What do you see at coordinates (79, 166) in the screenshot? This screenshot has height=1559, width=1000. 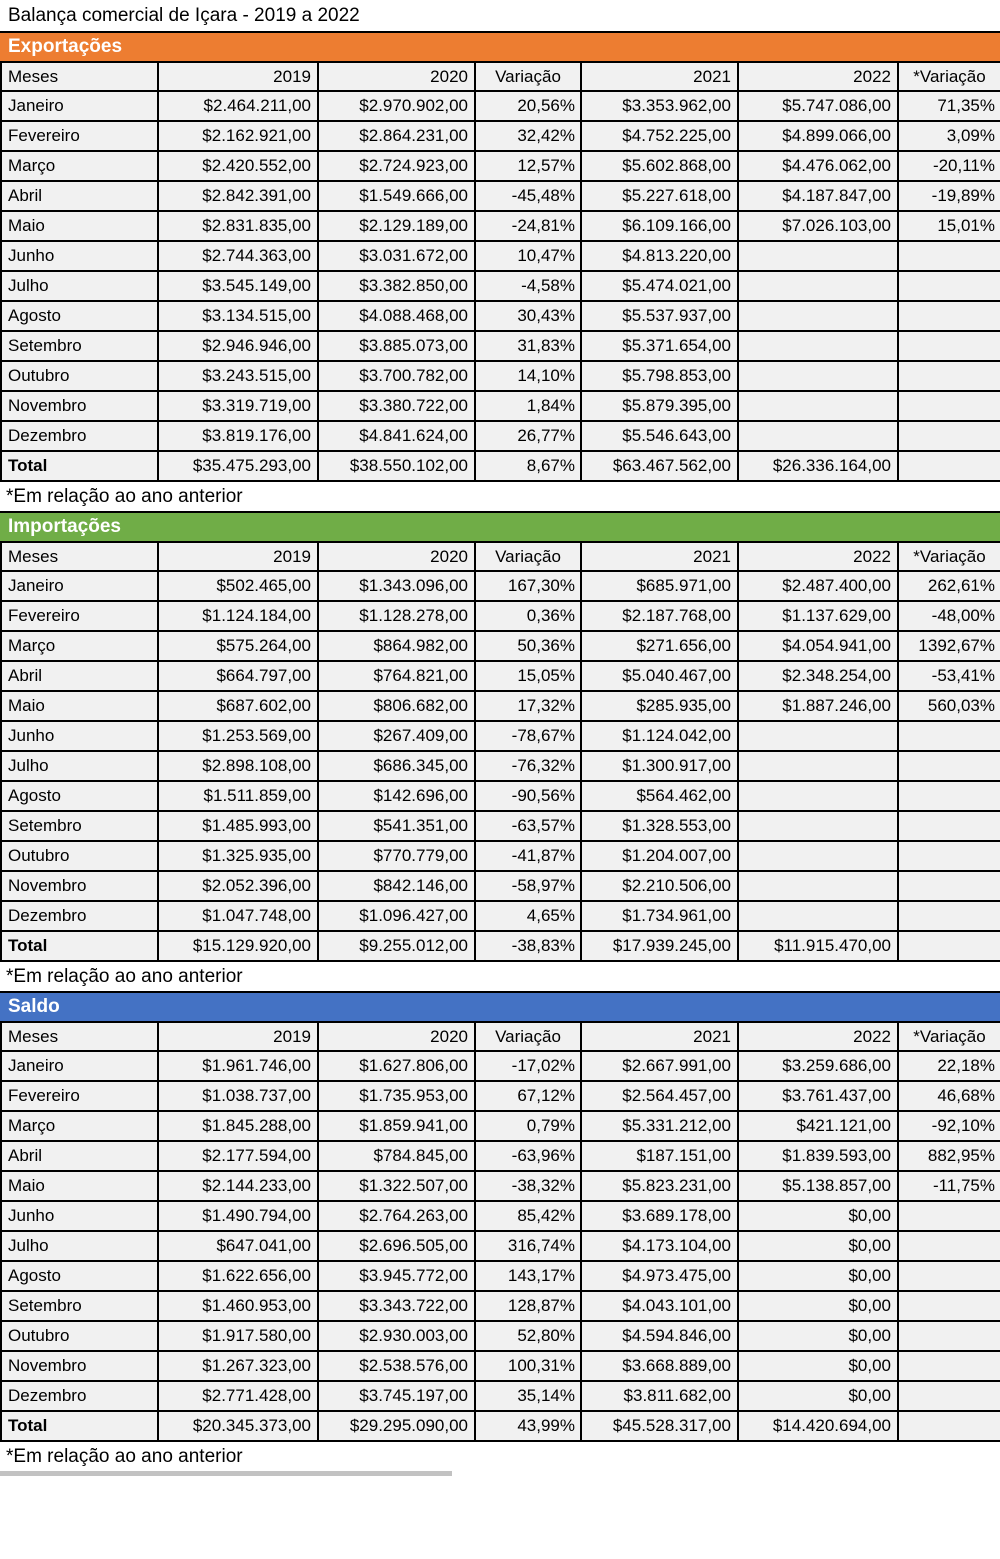 I see `row-label-cell: Março` at bounding box center [79, 166].